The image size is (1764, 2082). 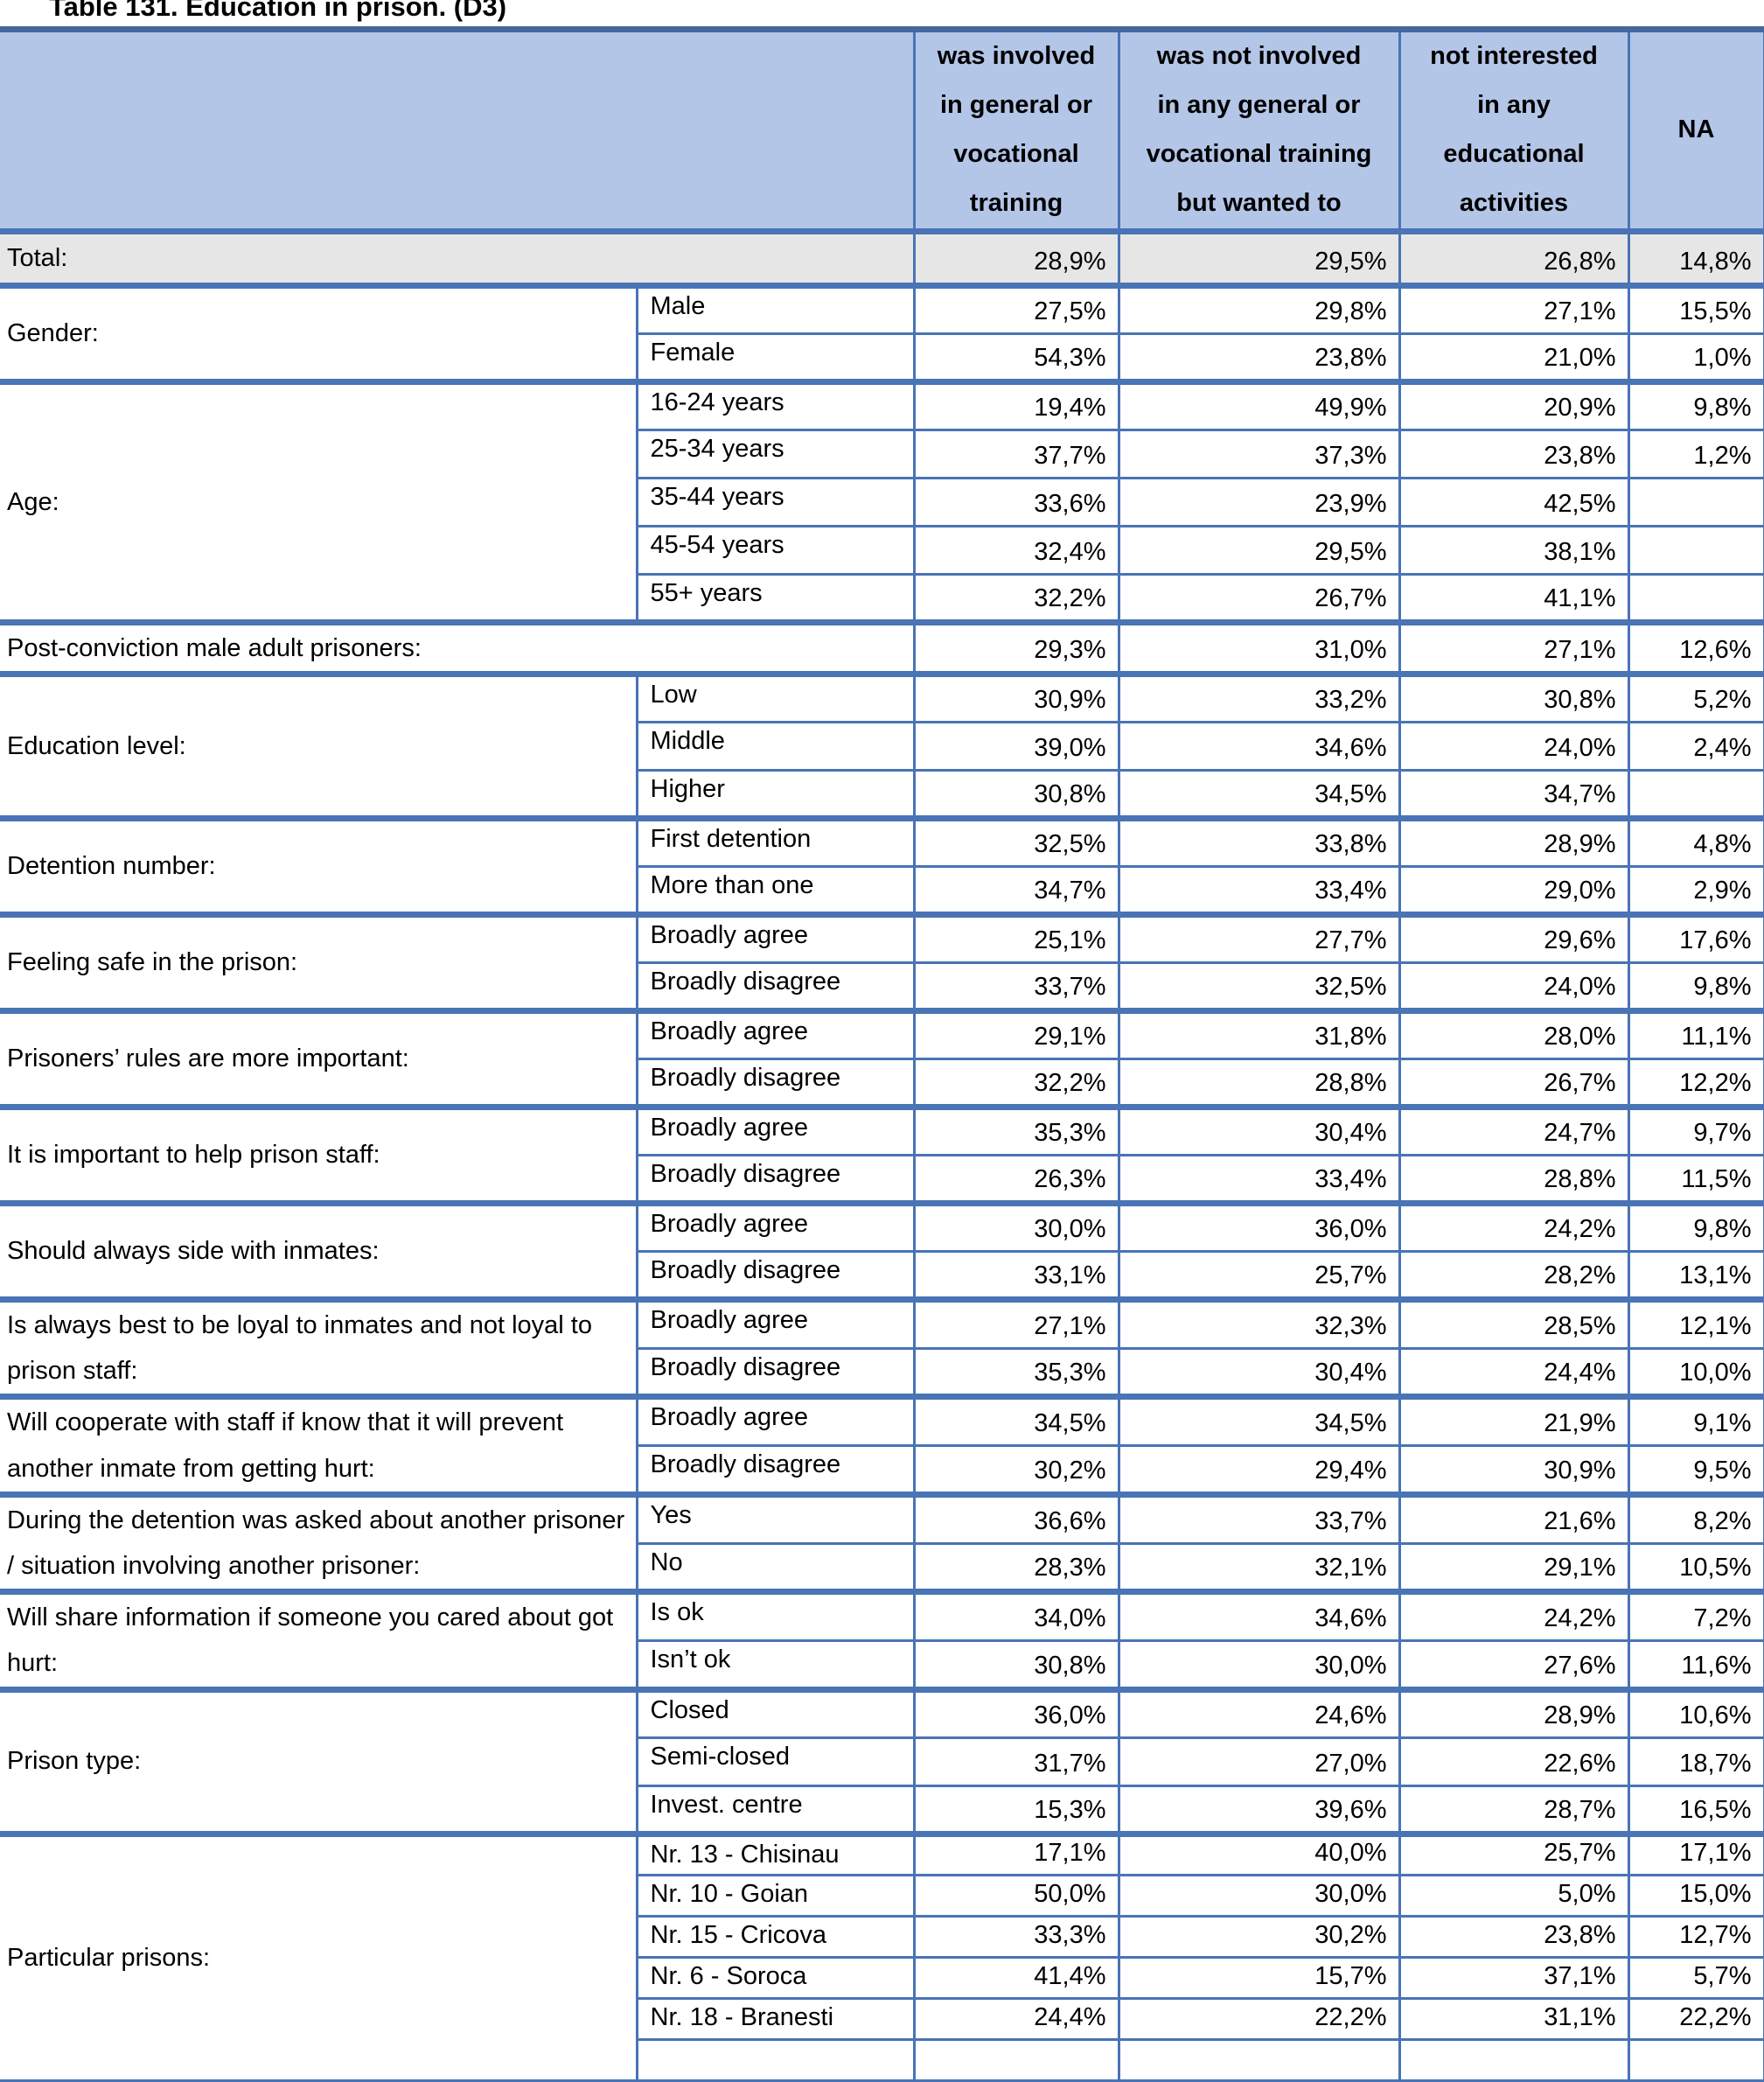 I want to click on value-cell: 5,7%, so click(x=1695, y=1977).